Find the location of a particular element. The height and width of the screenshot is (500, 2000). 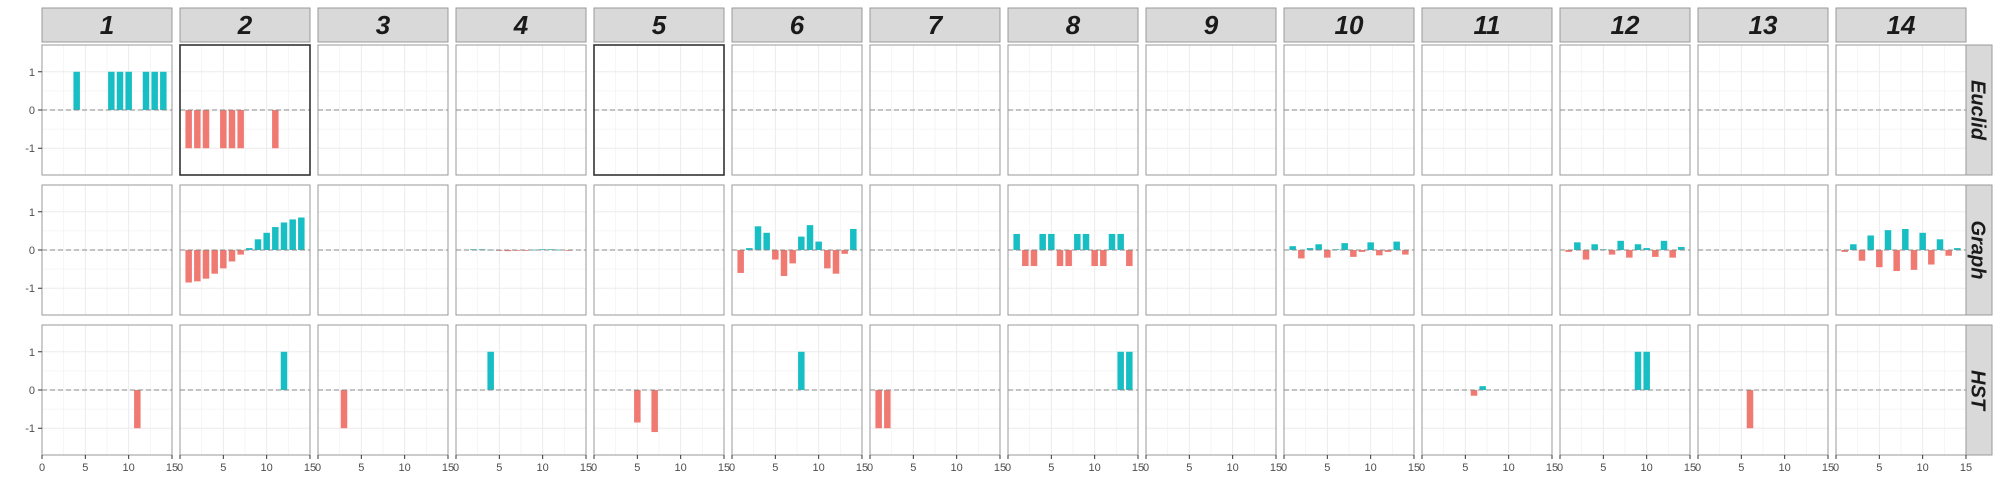

y-tick-label: -1 is located at coordinates (30, 149).